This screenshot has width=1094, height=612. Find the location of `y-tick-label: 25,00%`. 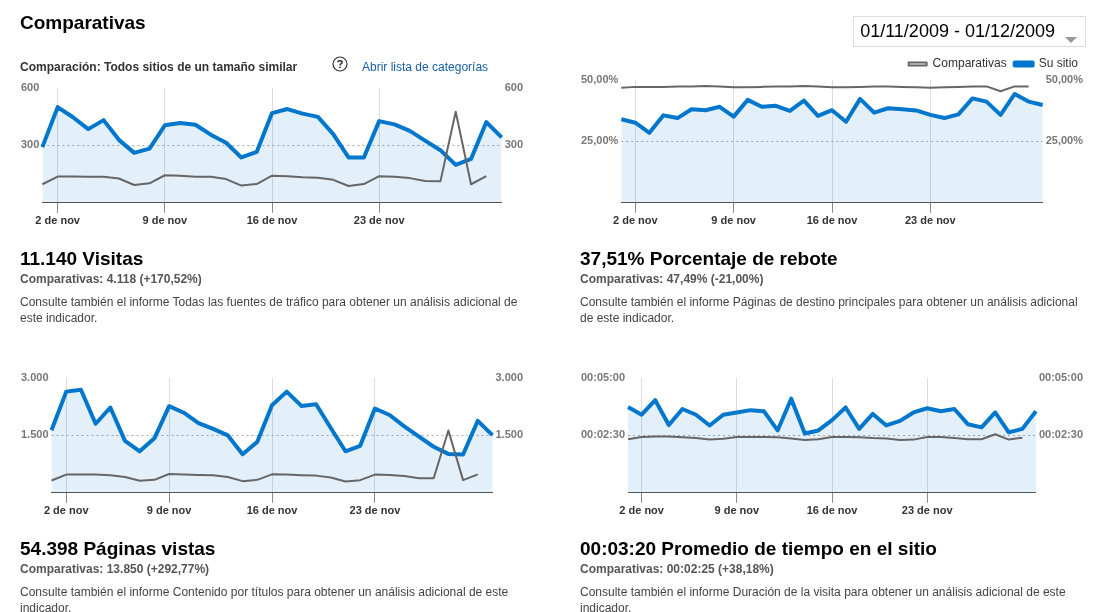

y-tick-label: 25,00% is located at coordinates (600, 140).